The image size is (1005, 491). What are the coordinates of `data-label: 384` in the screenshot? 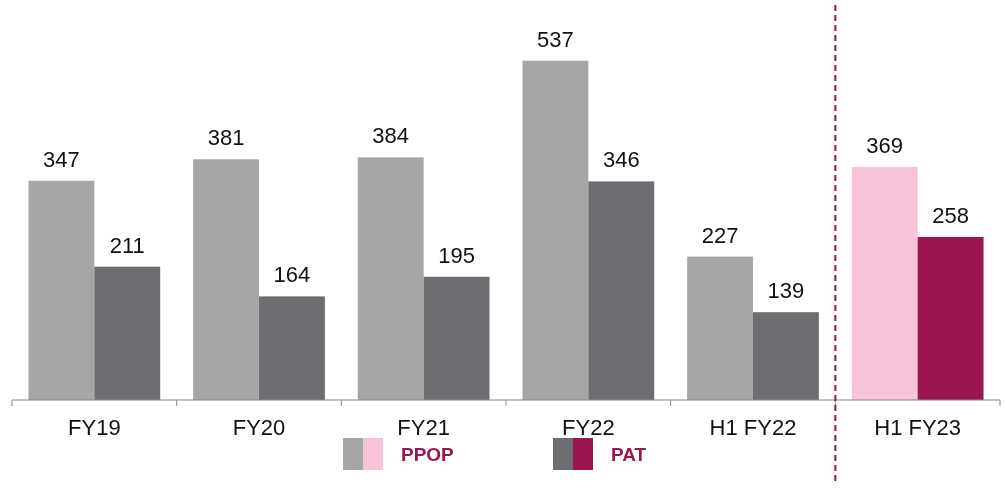 It's located at (391, 136).